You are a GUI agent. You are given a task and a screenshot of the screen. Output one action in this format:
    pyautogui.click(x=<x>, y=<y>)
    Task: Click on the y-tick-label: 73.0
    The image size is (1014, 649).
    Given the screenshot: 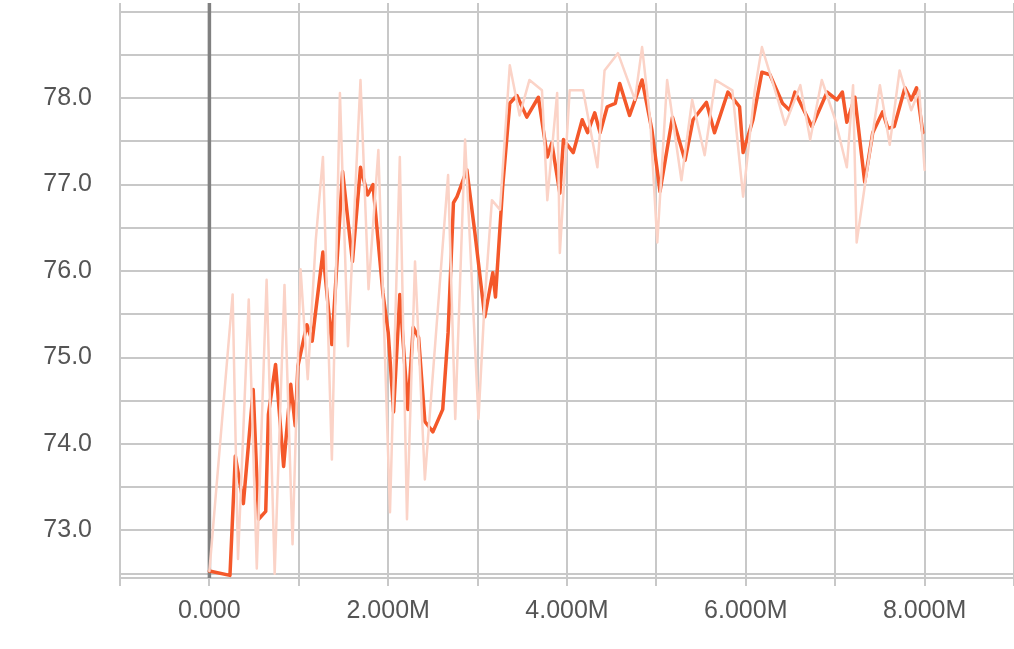 What is the action you would take?
    pyautogui.click(x=67, y=528)
    